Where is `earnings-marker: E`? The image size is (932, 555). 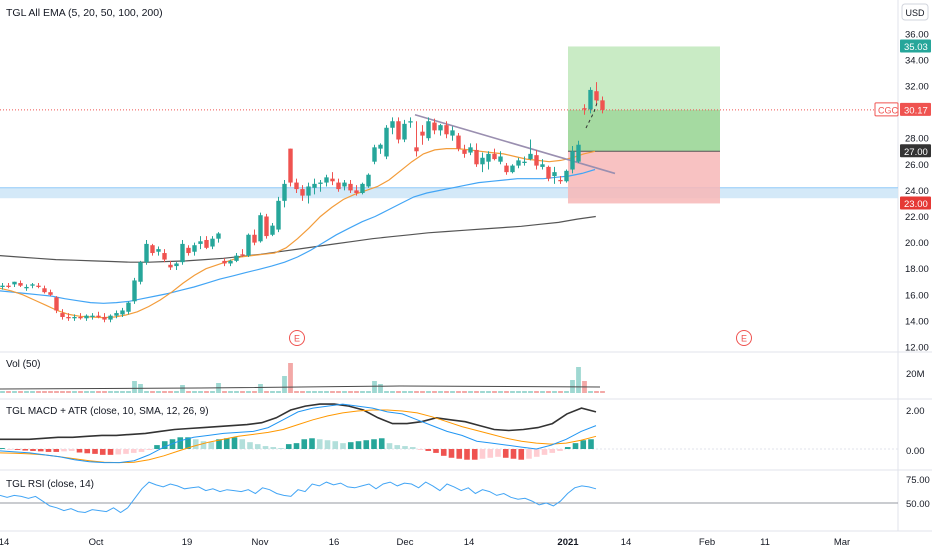
earnings-marker: E is located at coordinates (297, 338).